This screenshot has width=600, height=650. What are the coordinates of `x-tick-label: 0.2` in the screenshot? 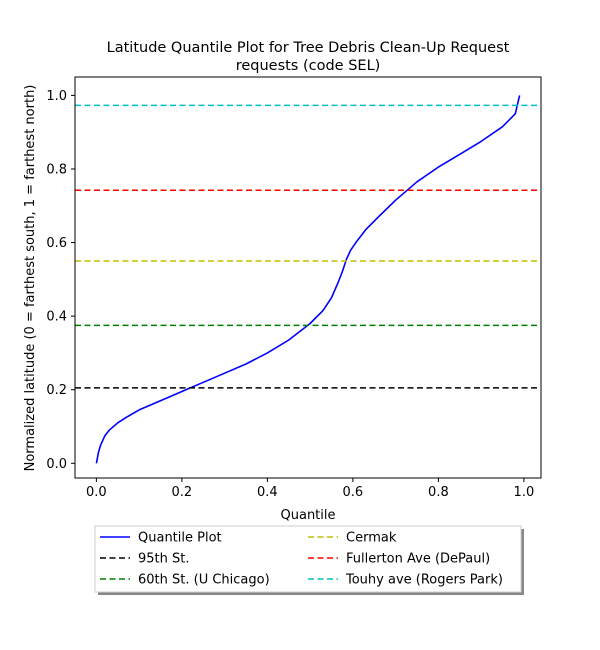 It's located at (182, 492).